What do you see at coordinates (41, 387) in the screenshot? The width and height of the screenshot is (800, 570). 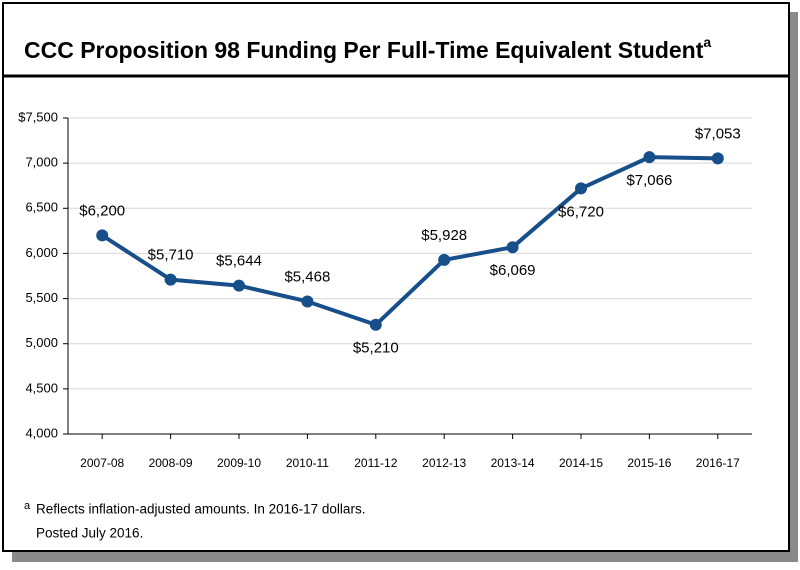 I see `y-tick-label: 4,500` at bounding box center [41, 387].